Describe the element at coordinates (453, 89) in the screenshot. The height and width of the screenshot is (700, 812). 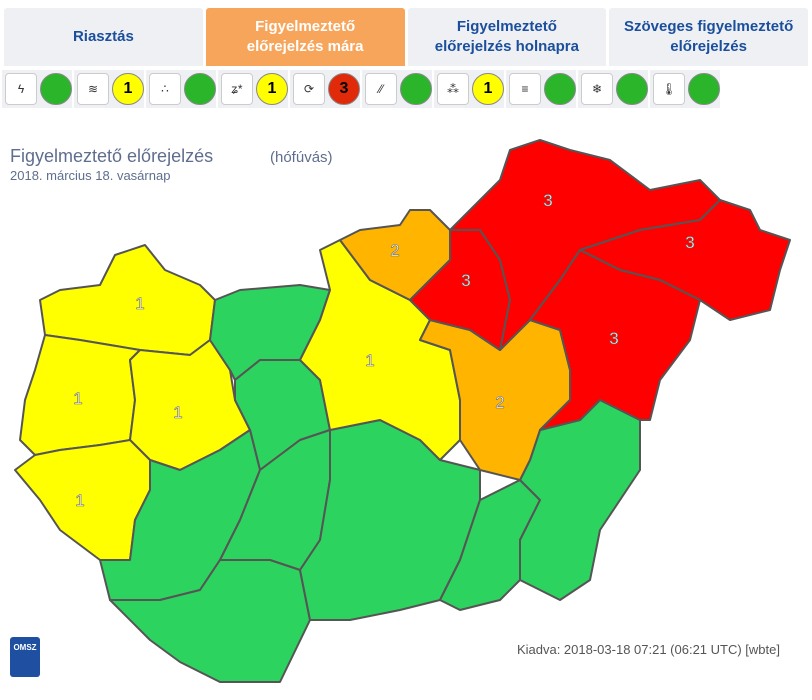
I see `hazard-icon: ⁂` at that location.